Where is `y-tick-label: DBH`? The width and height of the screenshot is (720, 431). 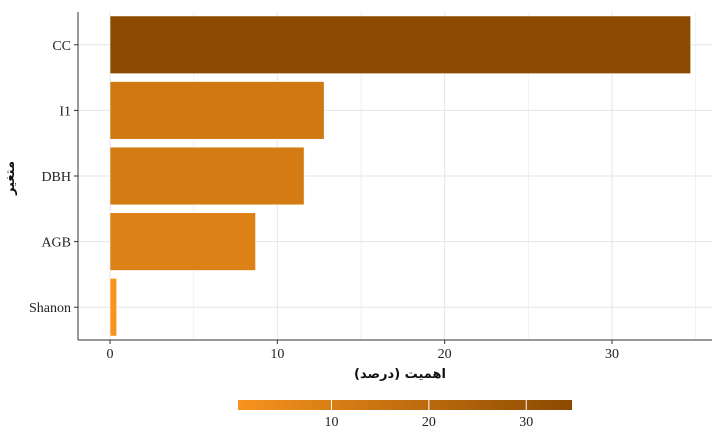 y-tick-label: DBH is located at coordinates (56, 177).